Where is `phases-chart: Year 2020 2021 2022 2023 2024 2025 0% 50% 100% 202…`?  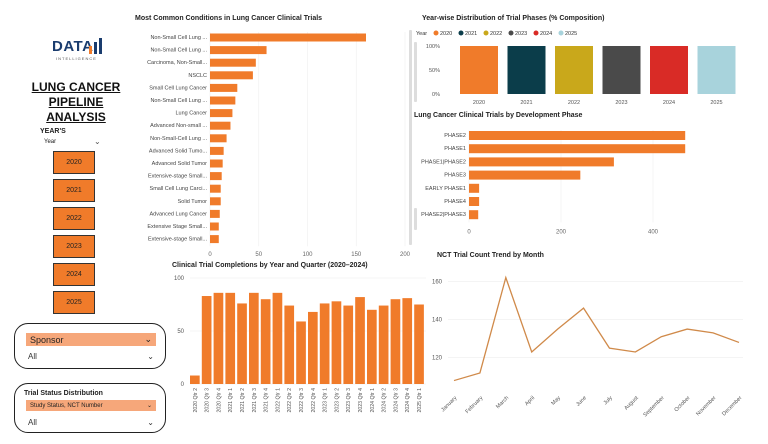 phases-chart: Year 2020 2021 2022 2023 2024 2025 0% 50% 100% 202… is located at coordinates (575, 68).